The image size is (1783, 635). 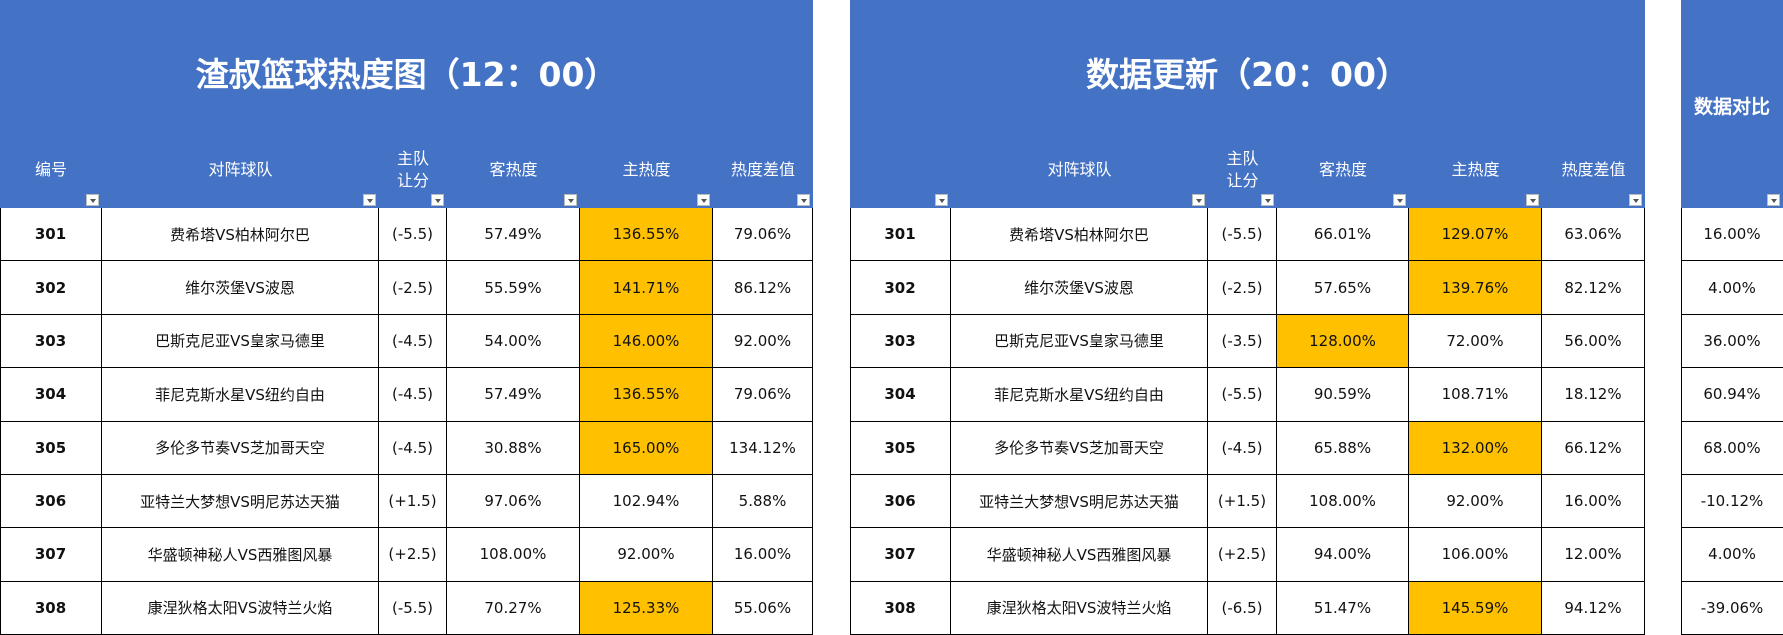 What do you see at coordinates (1079, 608) in the screenshot?
I see `cell: 康涅狄格太阳VS波特兰火焰` at bounding box center [1079, 608].